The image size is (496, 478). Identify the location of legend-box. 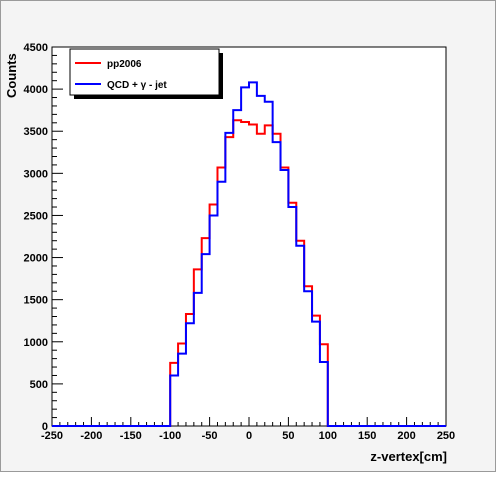
(144, 72).